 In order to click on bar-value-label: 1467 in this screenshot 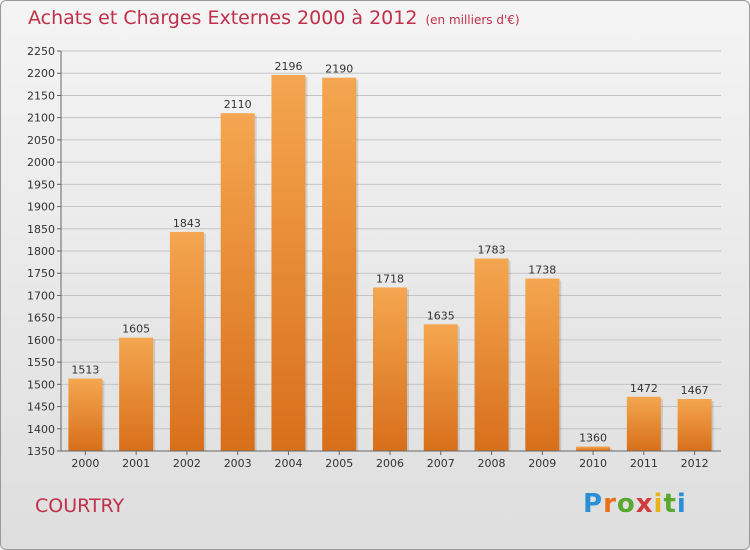, I will do `click(695, 390)`.